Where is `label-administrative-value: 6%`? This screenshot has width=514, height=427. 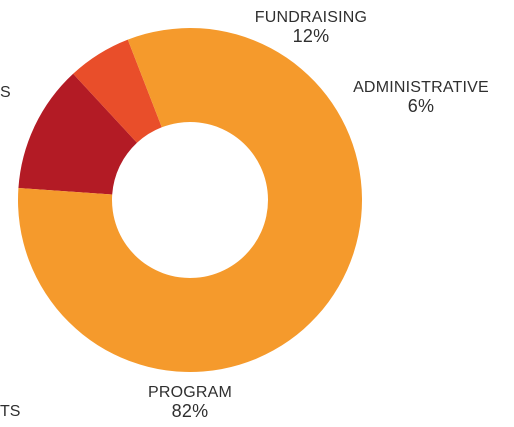
label-administrative-value: 6% is located at coordinates (421, 105).